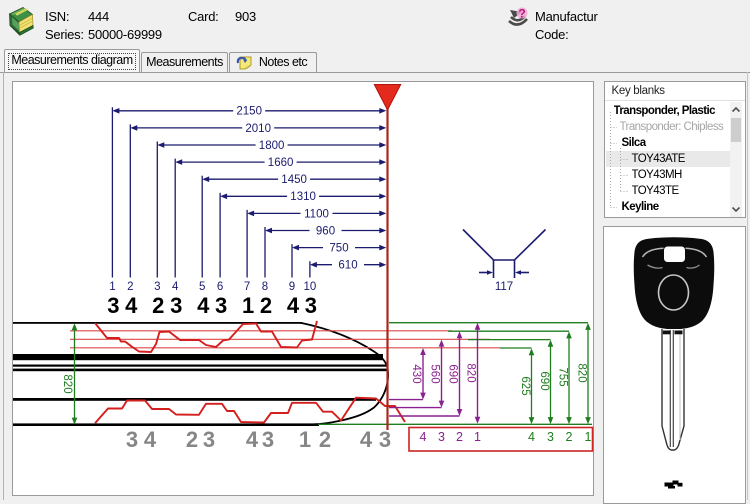 This screenshot has width=750, height=504. I want to click on svg-text: 8, so click(265, 287).